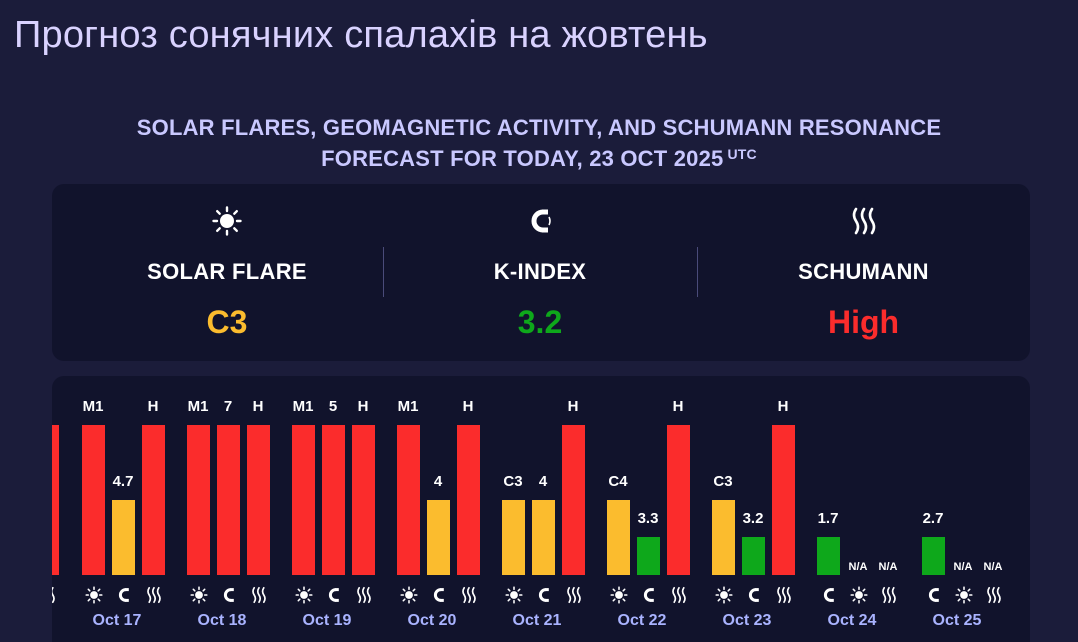 The height and width of the screenshot is (642, 1078). I want to click on day-date-label: Oct 21, so click(537, 620).